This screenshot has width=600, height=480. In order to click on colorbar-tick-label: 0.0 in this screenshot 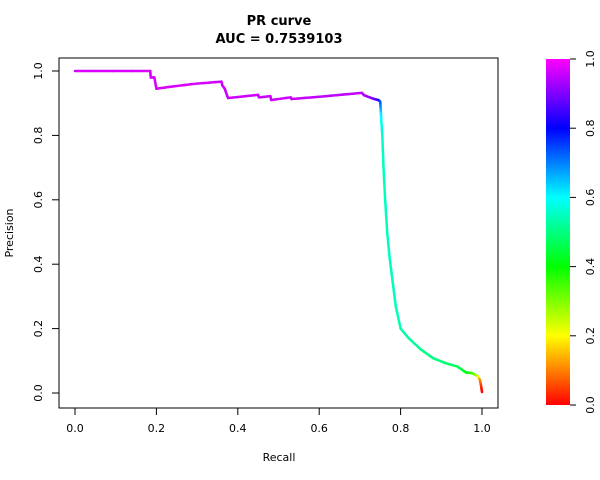, I will do `click(590, 405)`.